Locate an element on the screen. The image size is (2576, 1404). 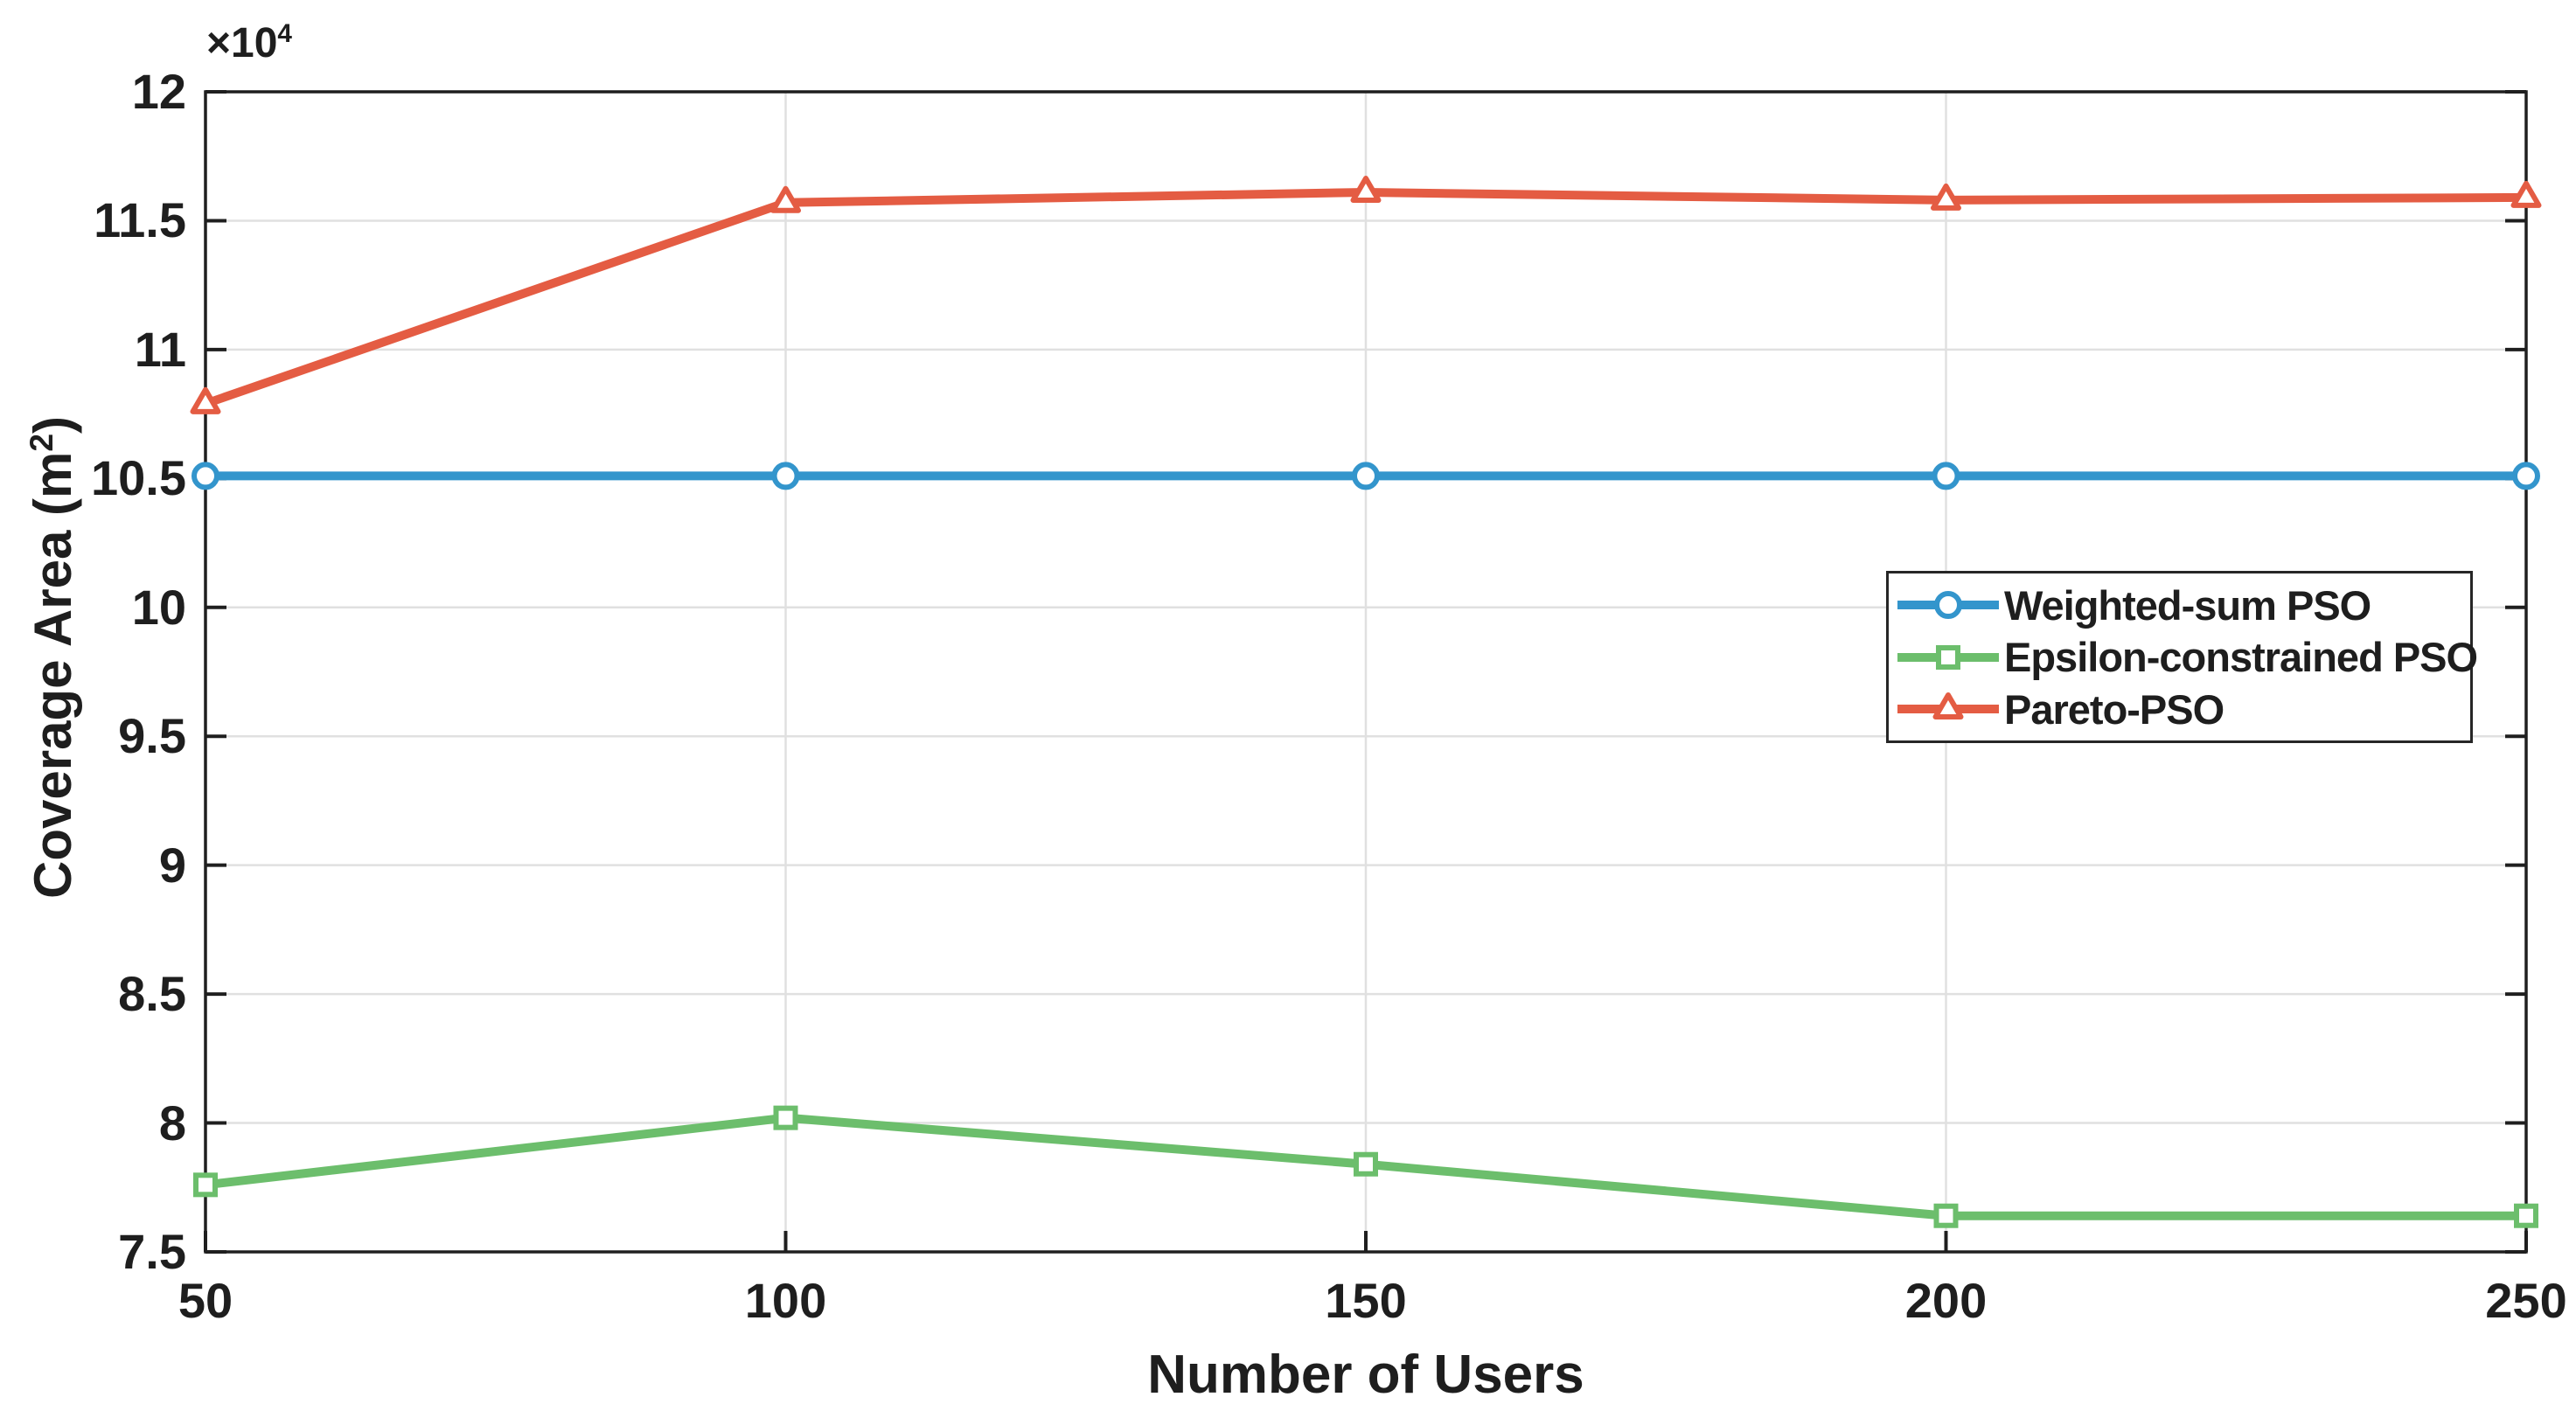
line-square-marker-icon is located at coordinates (1948, 658).